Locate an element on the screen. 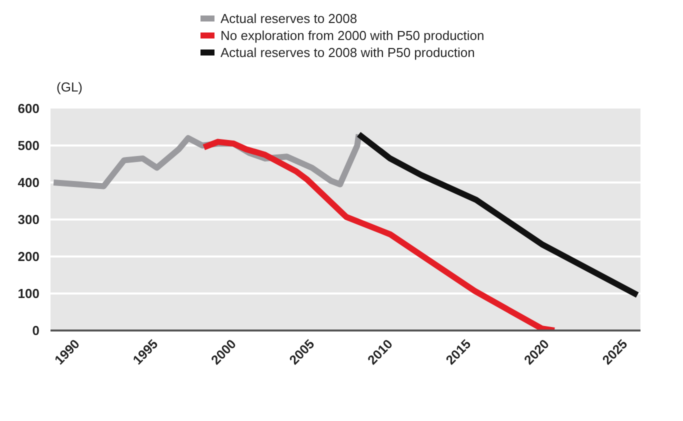  y-tick-label: 200 is located at coordinates (29, 256).